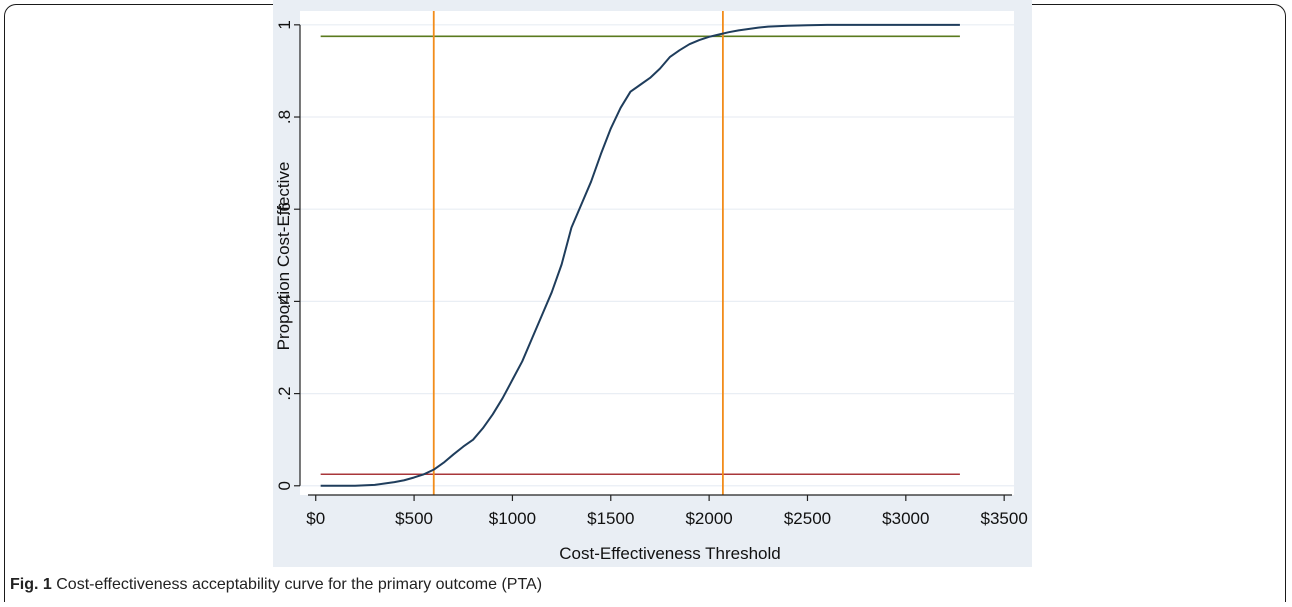 Image resolution: width=1292 pixels, height=607 pixels. What do you see at coordinates (905, 518) in the screenshot?
I see `x-tick-label-6: $3000` at bounding box center [905, 518].